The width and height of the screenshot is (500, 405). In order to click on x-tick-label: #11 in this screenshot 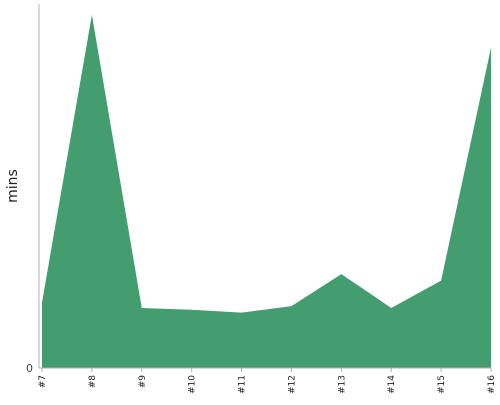, I will do `click(243, 384)`.